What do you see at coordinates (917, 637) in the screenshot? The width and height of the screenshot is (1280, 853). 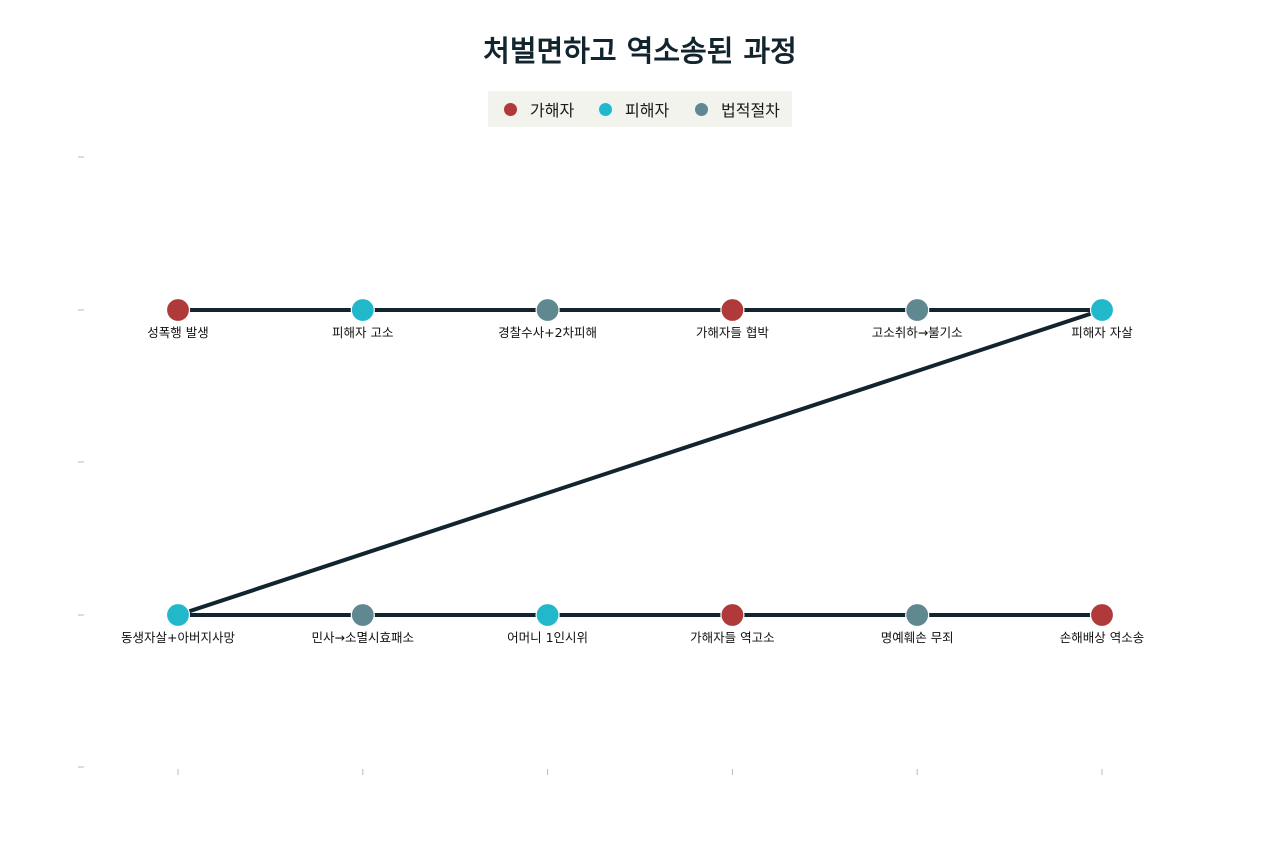 I see `timeline-label-11: 명예훼손 무죄` at bounding box center [917, 637].